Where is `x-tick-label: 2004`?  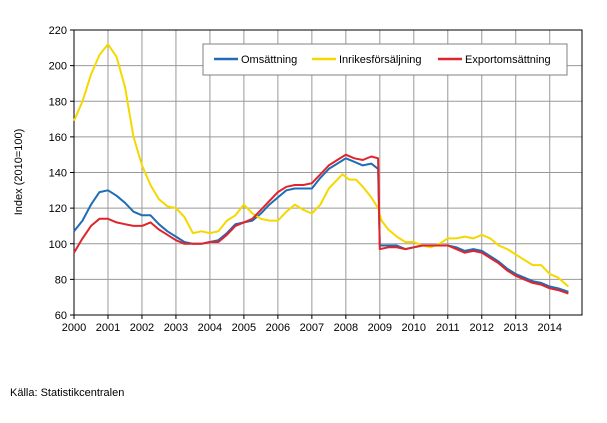 x-tick-label: 2004 is located at coordinates (210, 328).